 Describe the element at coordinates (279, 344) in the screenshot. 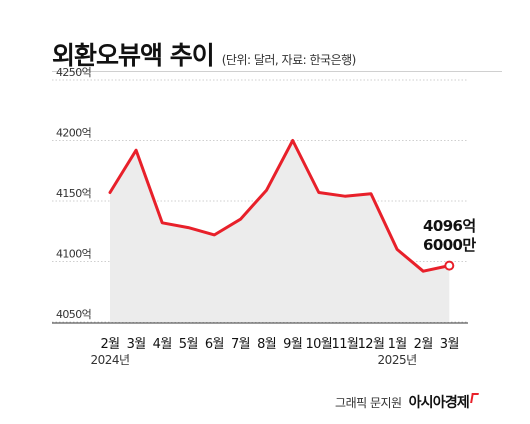

I see `x-axis-ticks: 2월 3월 4월 5월 6월 7월 8월 9월 10월 11월 12월 1월 2월 3월` at that location.